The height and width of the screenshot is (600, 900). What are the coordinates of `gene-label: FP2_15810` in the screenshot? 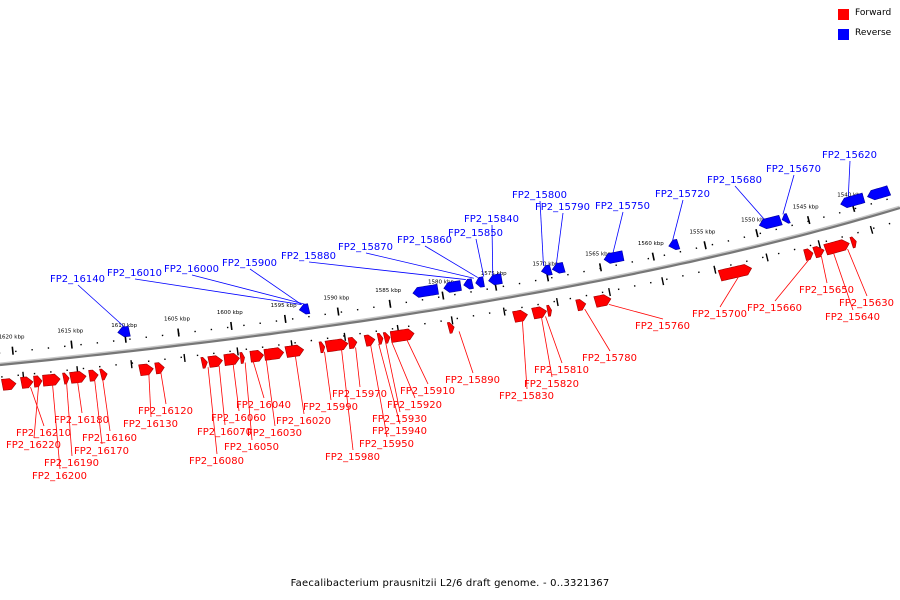 It's located at (561, 370).